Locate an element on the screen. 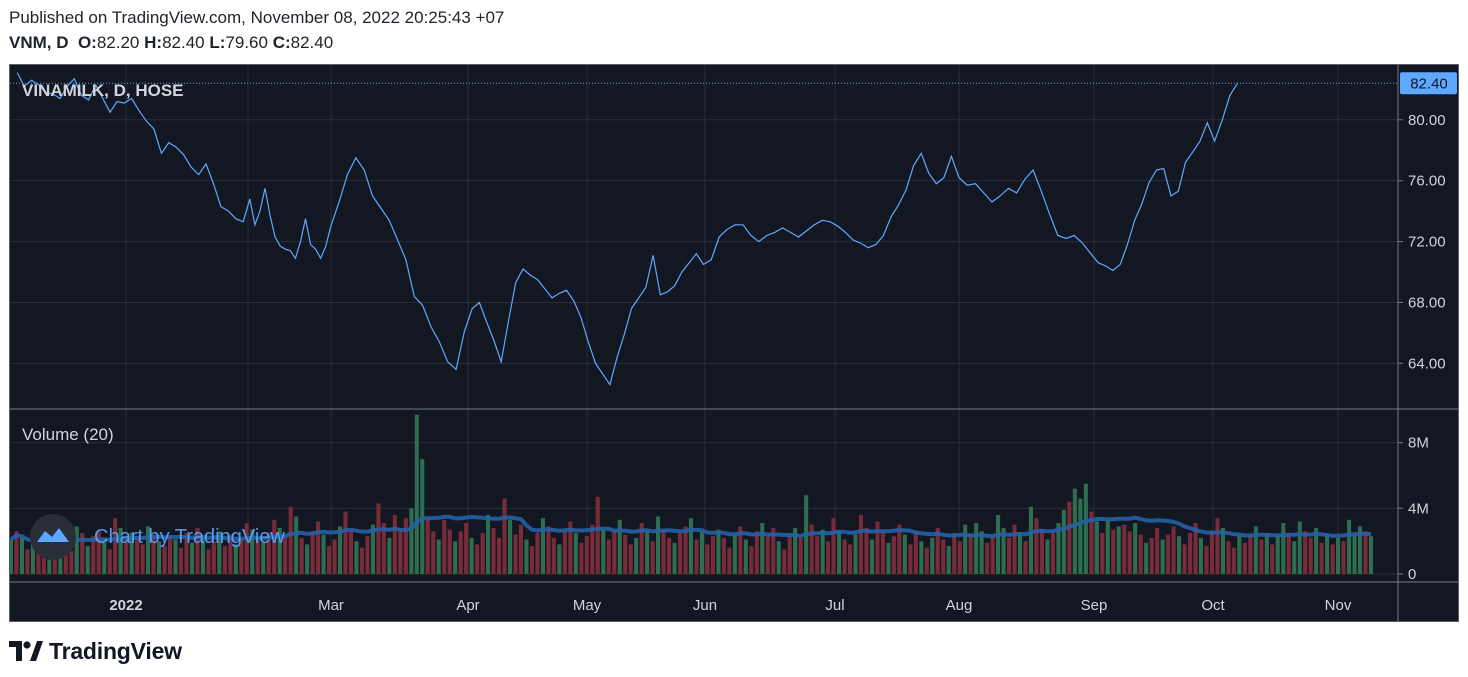 Image resolution: width=1468 pixels, height=677 pixels. time-tick-label: Sep is located at coordinates (1094, 605).